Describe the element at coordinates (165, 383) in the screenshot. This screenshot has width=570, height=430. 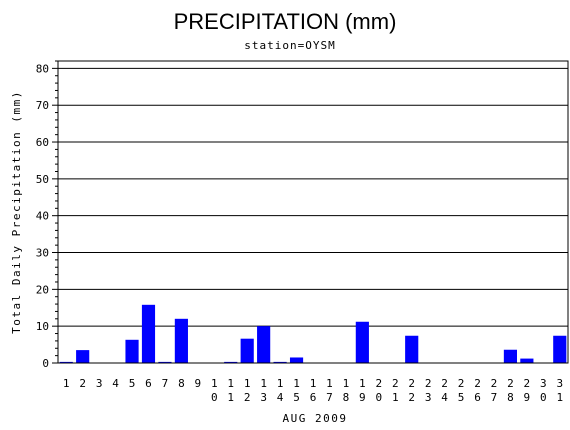
I see `x-tick-label: 7` at that location.